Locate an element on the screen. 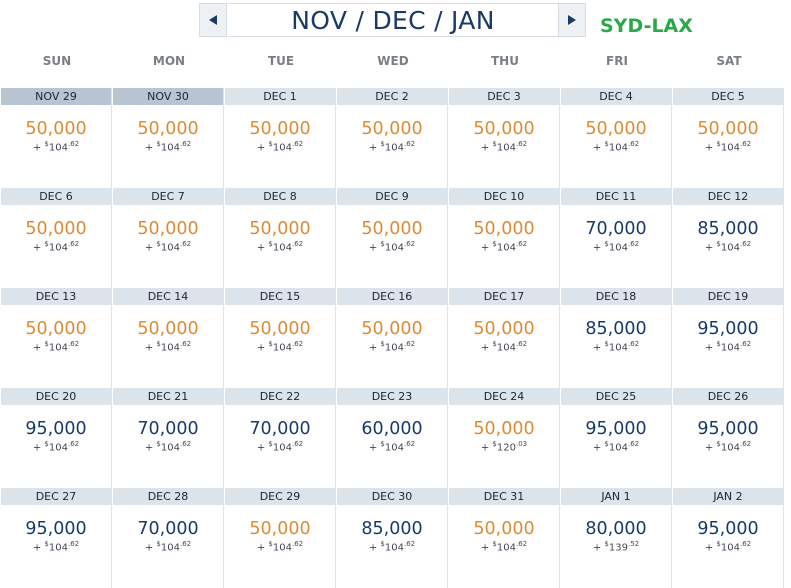  chevron-left-icon is located at coordinates (213, 20).